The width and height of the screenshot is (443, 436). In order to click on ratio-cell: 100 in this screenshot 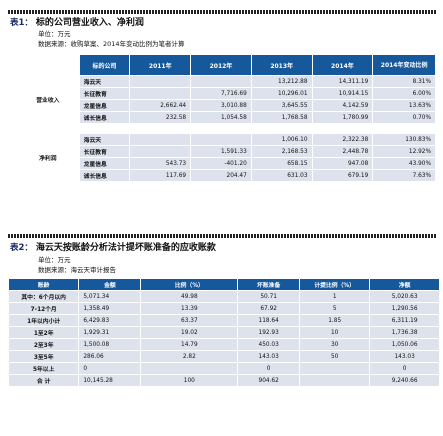, I will do `click(189, 380)`.